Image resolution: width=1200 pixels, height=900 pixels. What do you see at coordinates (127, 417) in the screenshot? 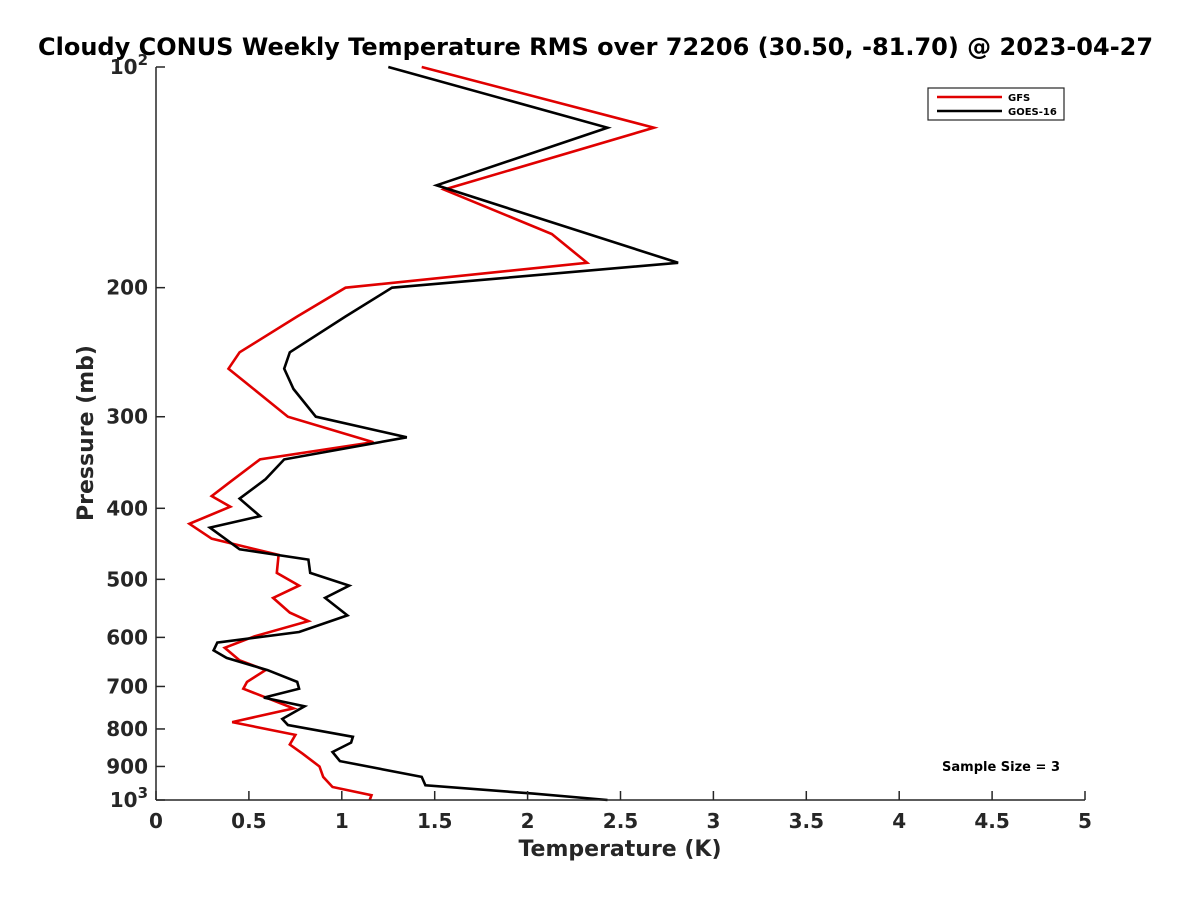
I see `y-tick-label: 300` at bounding box center [127, 417].